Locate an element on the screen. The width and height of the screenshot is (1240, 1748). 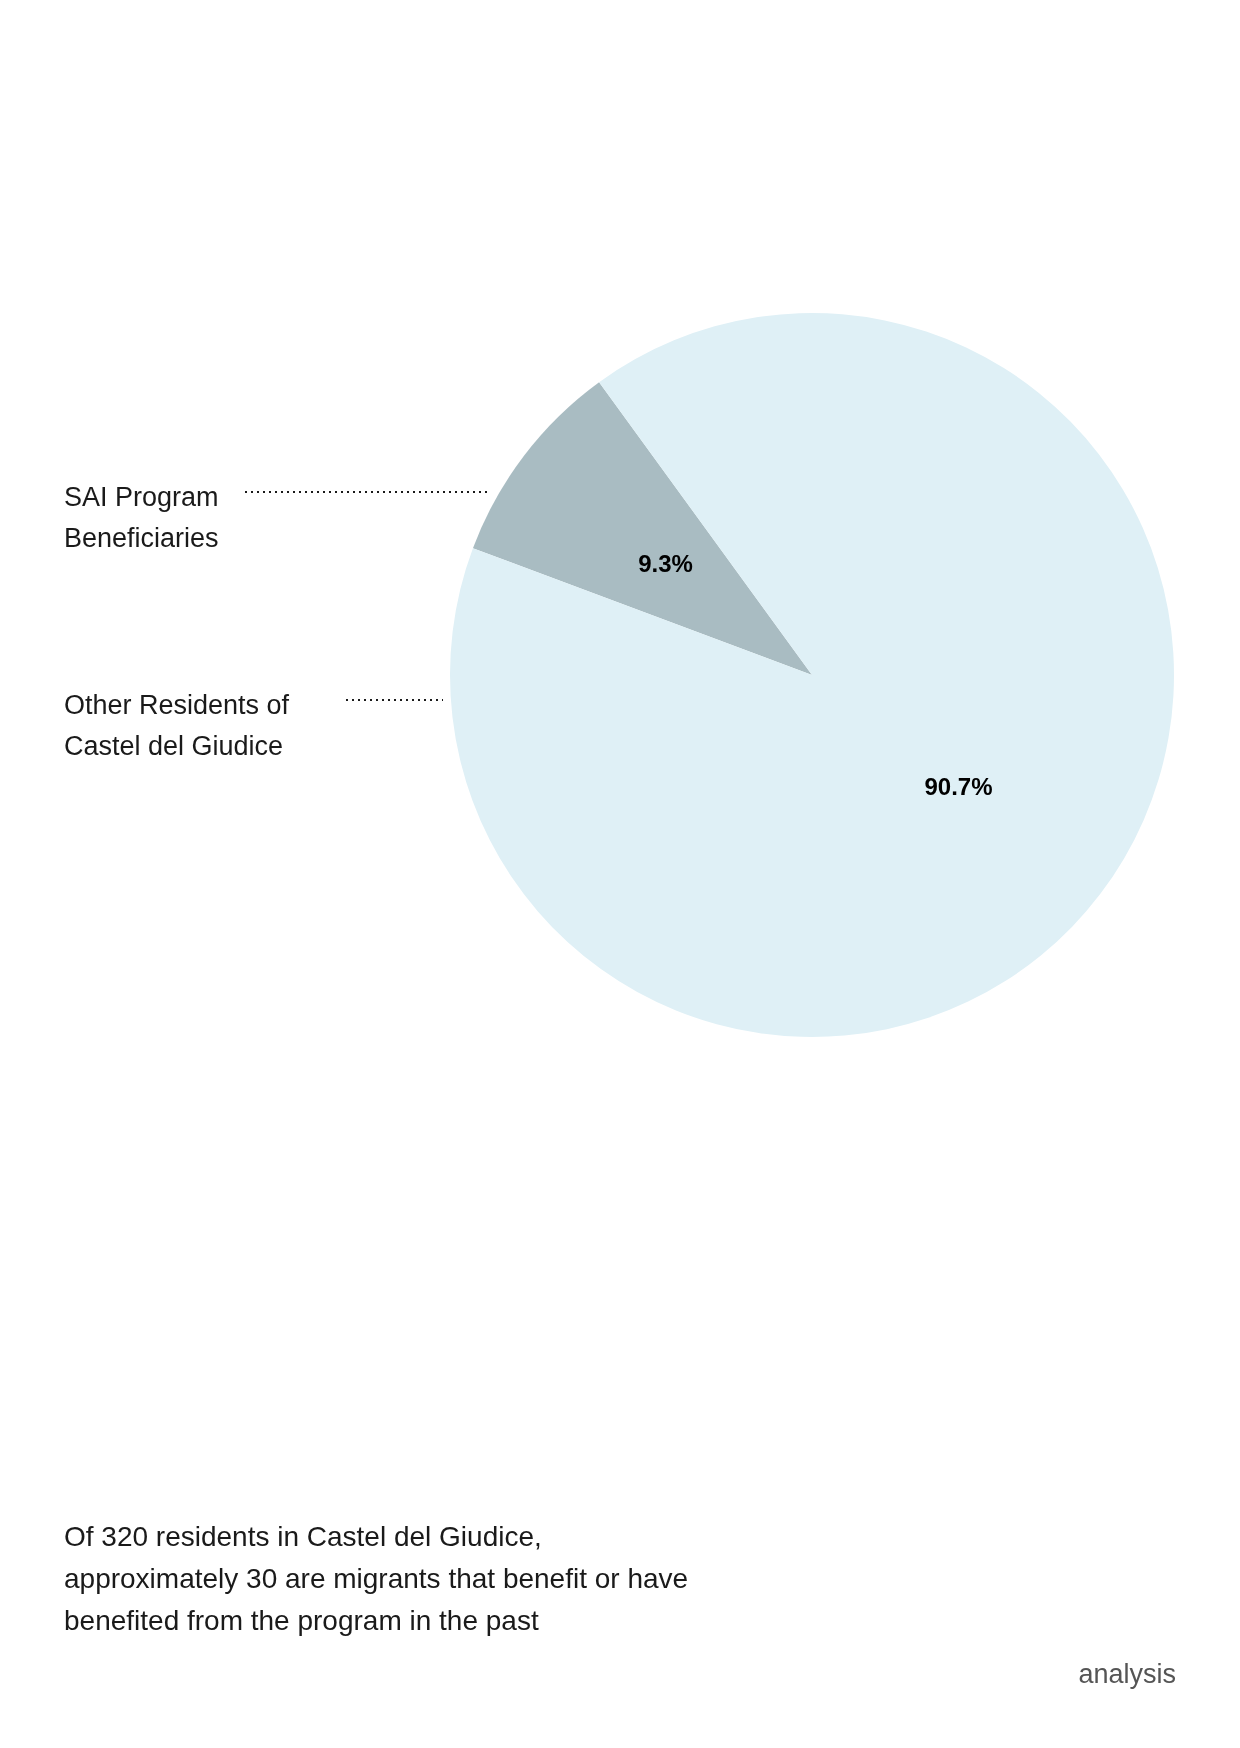
slice-label: SAI Program Beneficiaries is located at coordinates (141, 517).